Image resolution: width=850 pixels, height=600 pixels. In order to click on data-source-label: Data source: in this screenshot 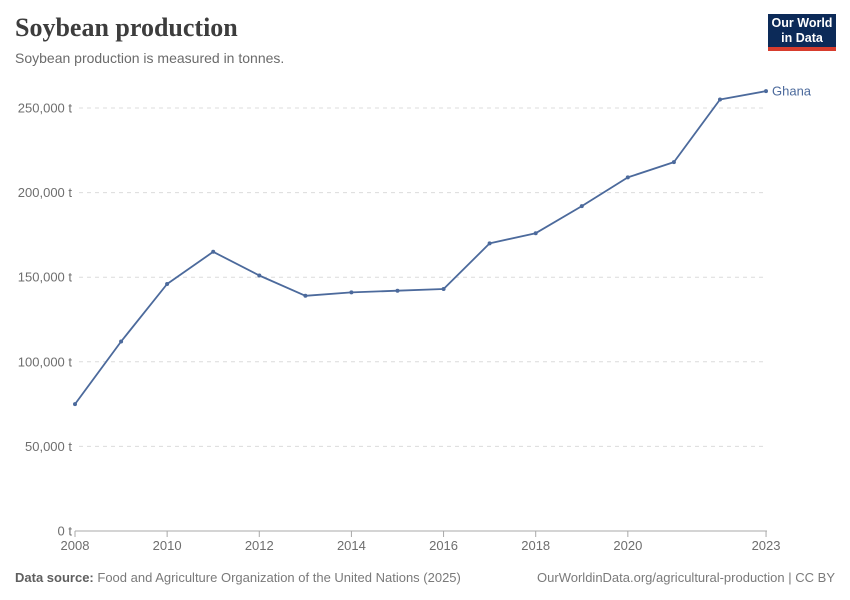, I will do `click(54, 577)`.